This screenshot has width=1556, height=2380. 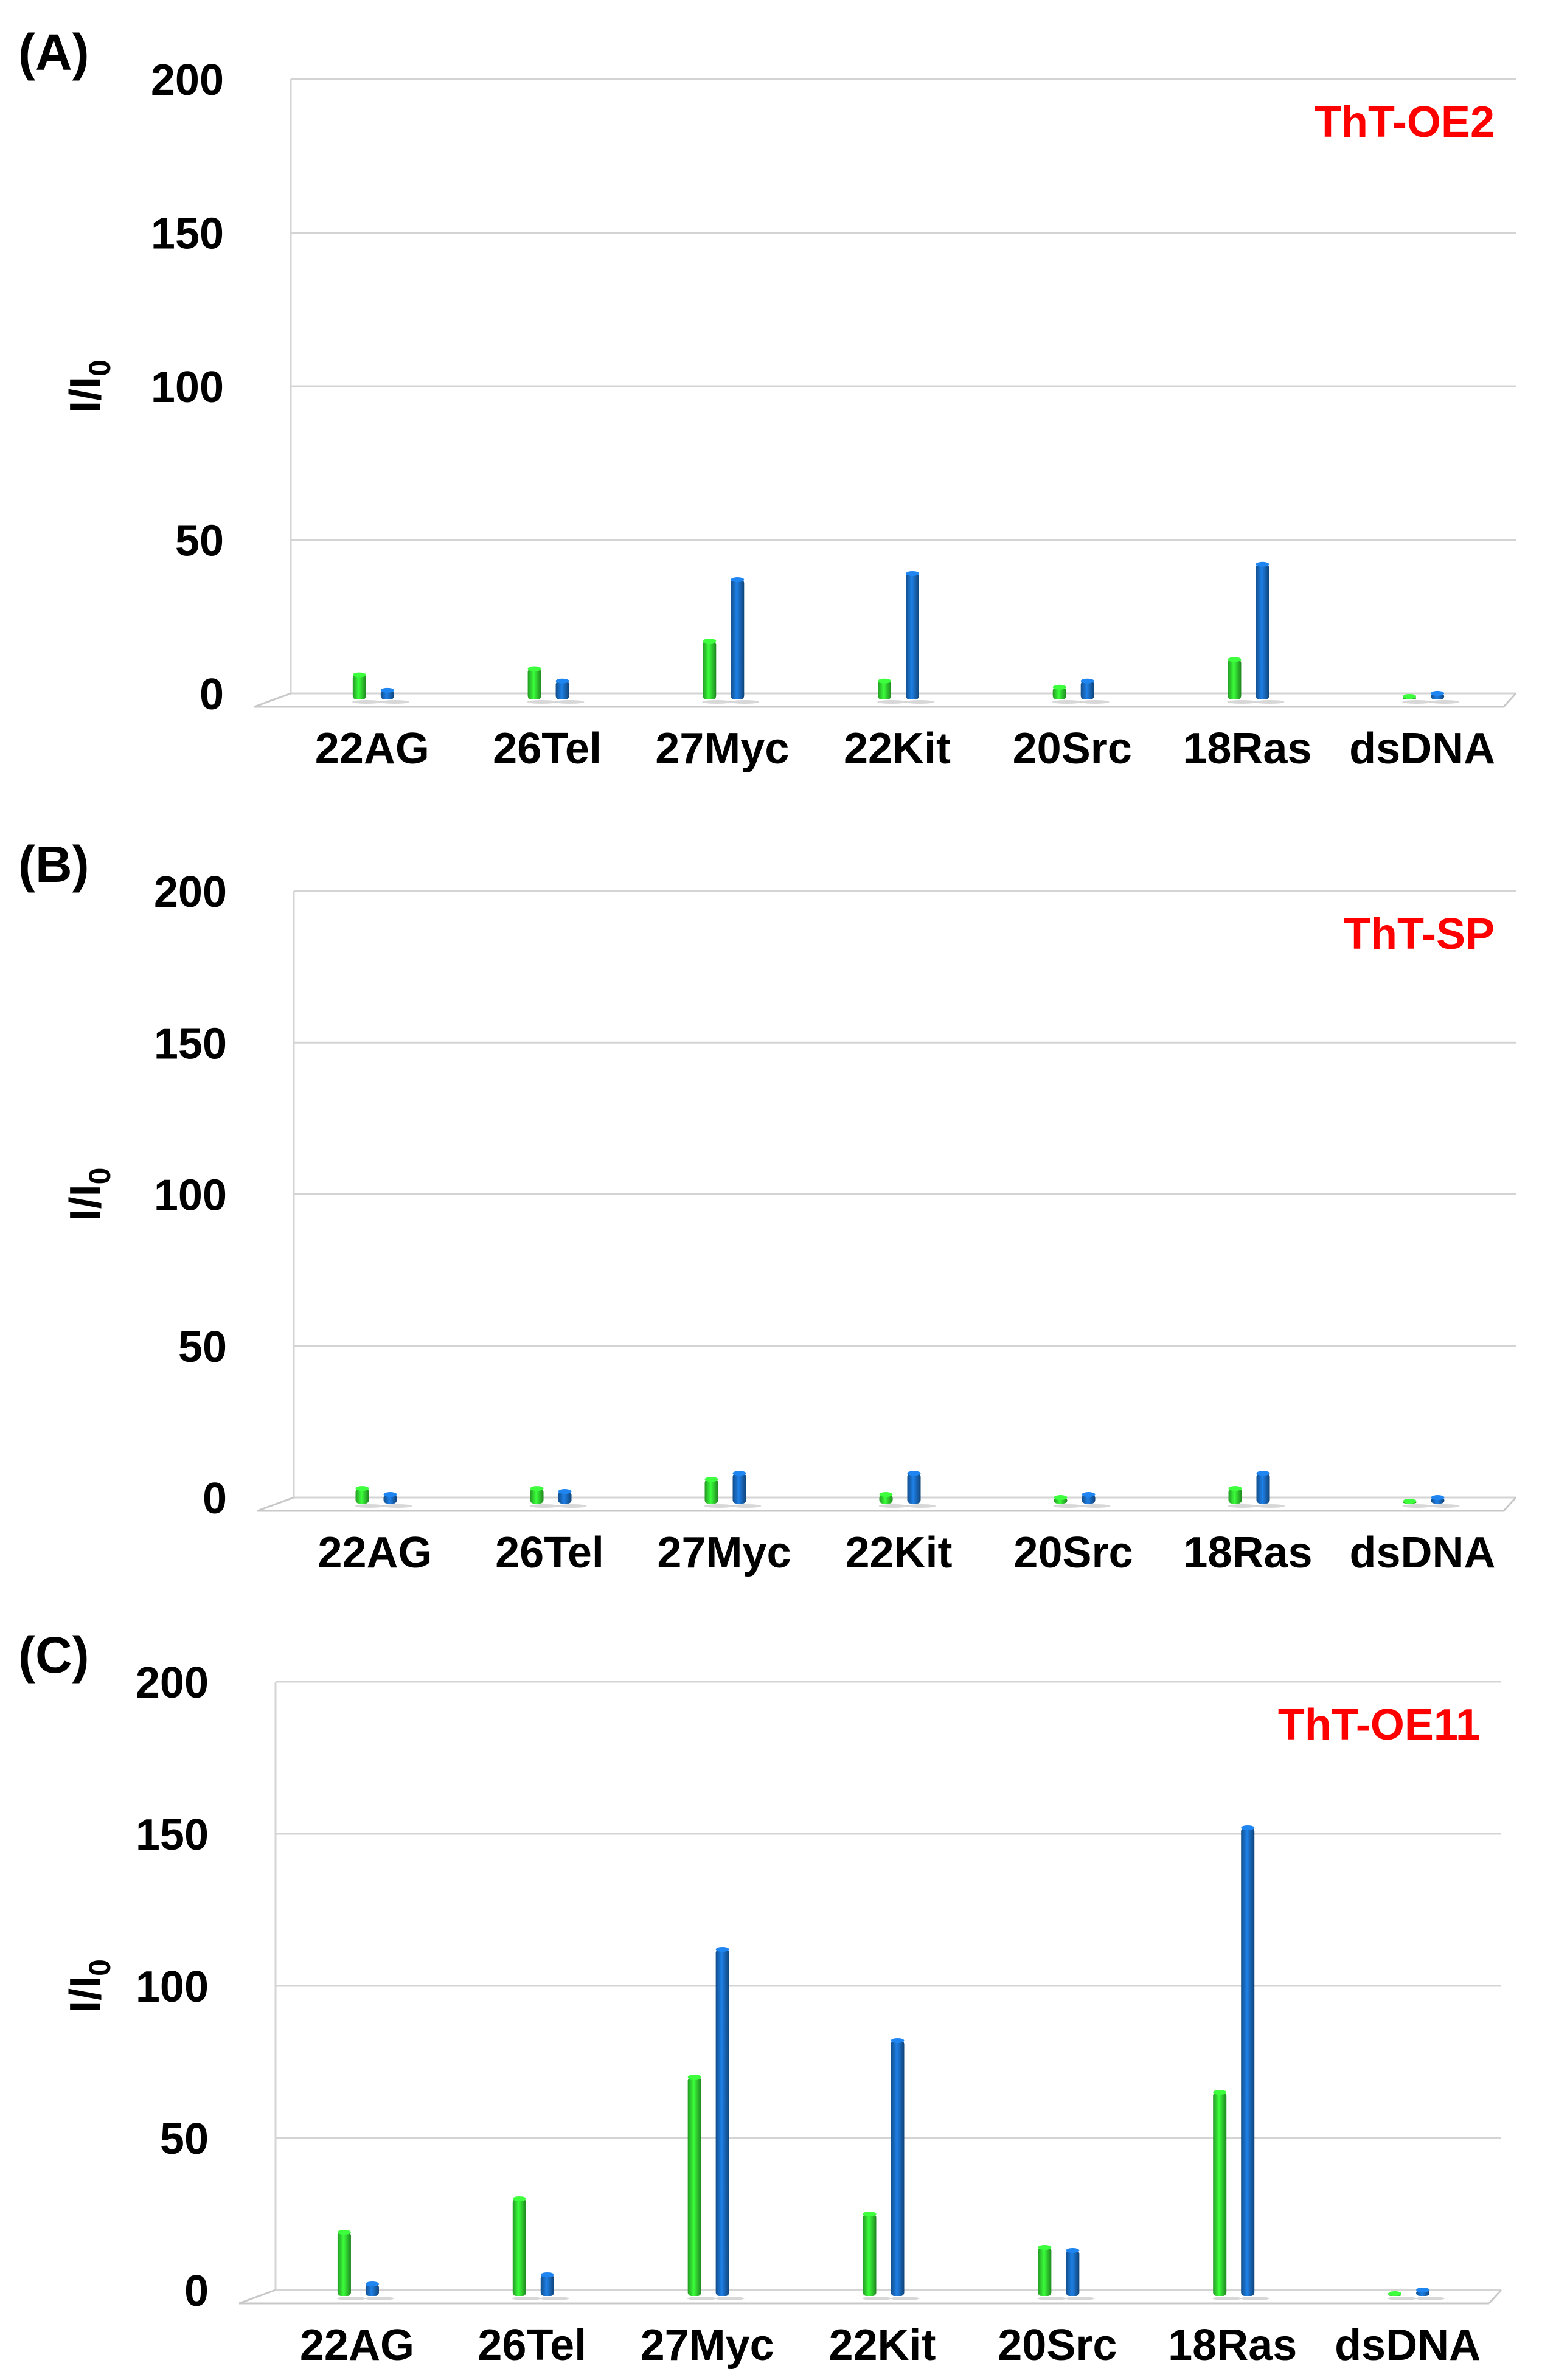 I want to click on chart-title: ThT-SP, so click(x=1419, y=934).